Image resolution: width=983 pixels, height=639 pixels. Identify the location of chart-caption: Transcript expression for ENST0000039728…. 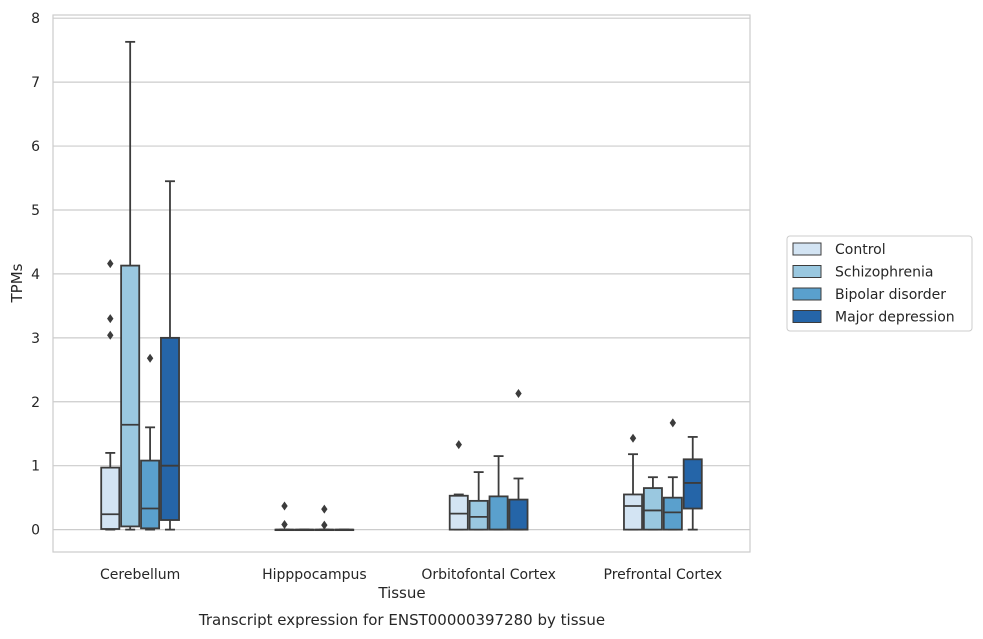
(401, 620).